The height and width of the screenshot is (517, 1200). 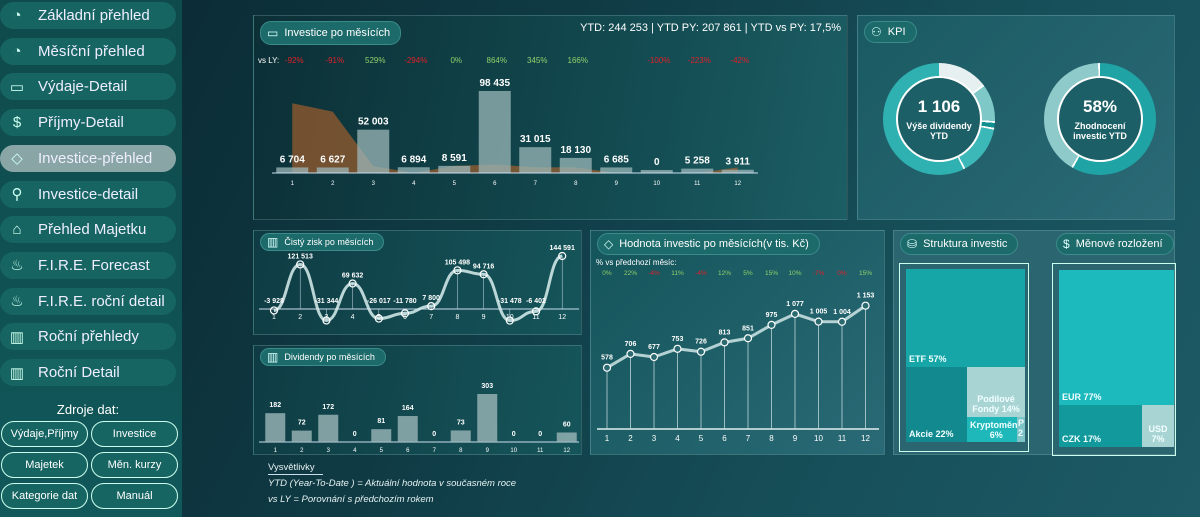 What do you see at coordinates (1021, 429) in the screenshot?
I see `treemap-other: P 2` at bounding box center [1021, 429].